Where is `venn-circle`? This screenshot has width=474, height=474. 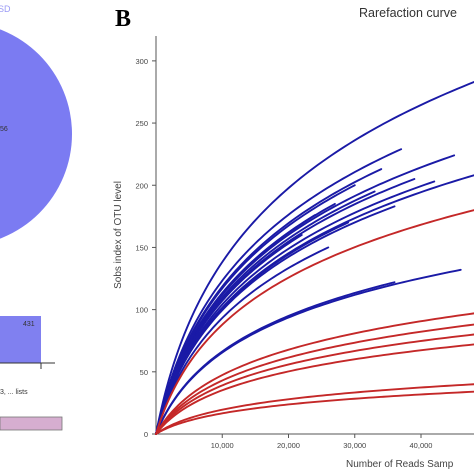
venn-circle is located at coordinates (36, 134).